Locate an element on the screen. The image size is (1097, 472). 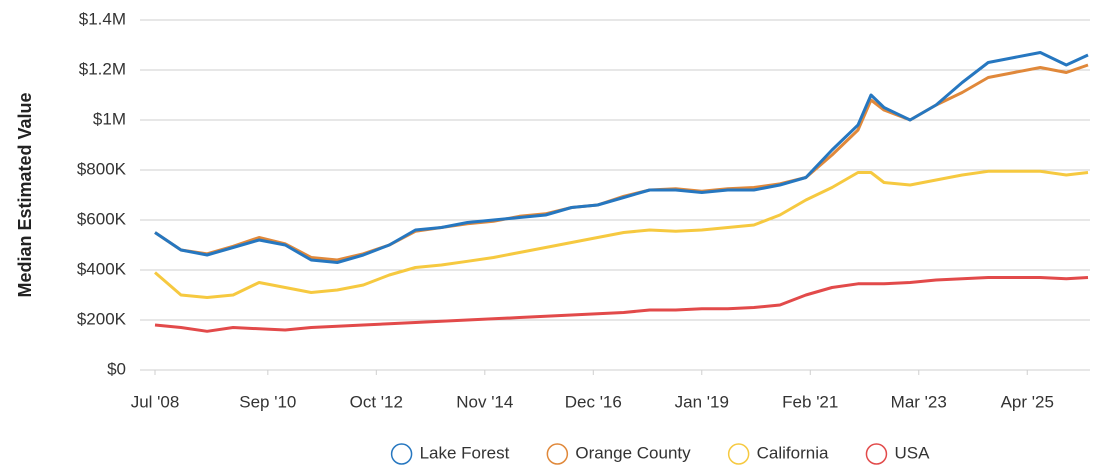
y-tick-label: $600K is located at coordinates (102, 218).